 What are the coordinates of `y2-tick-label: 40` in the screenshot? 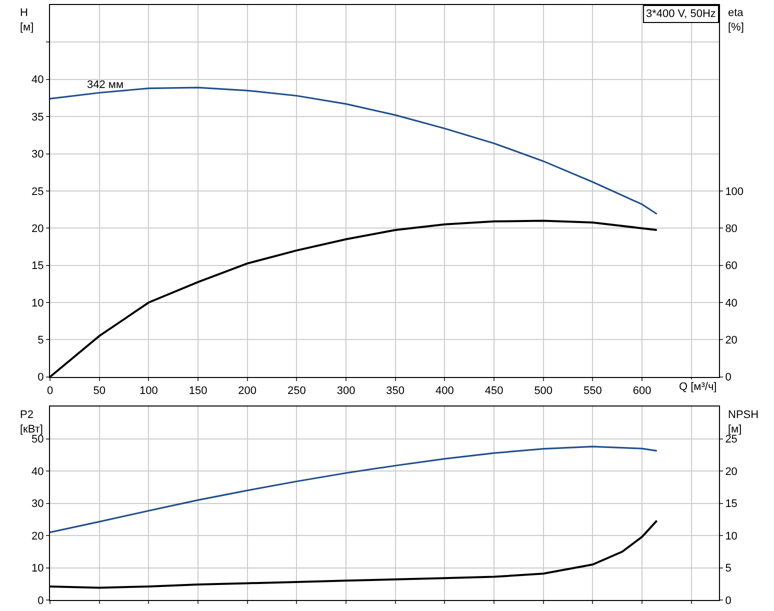 It's located at (731, 303).